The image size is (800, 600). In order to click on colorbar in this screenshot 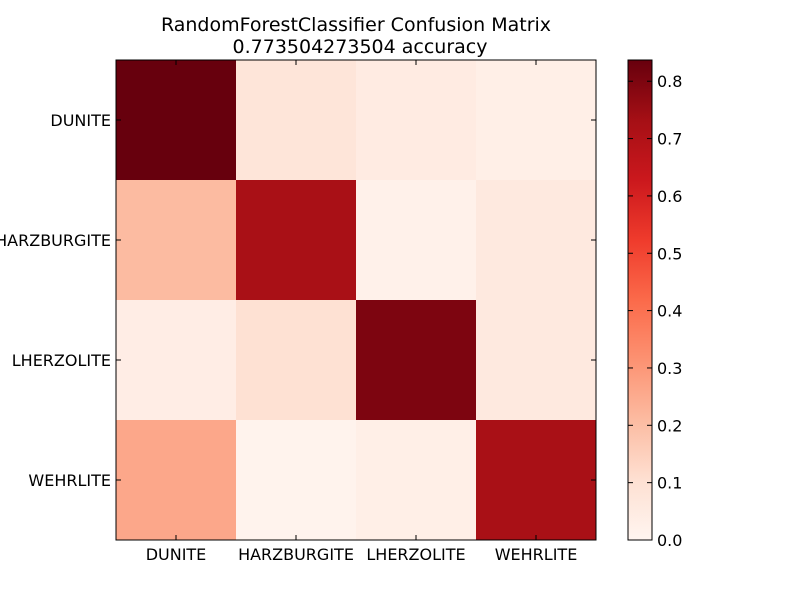, I will do `click(640, 300)`.